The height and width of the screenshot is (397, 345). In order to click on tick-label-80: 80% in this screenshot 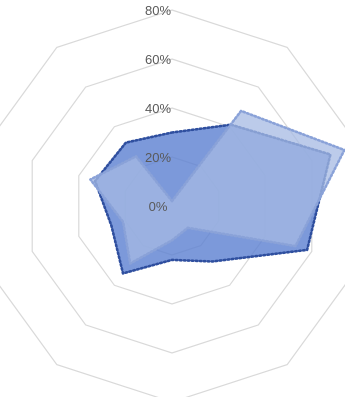, I will do `click(158, 10)`.